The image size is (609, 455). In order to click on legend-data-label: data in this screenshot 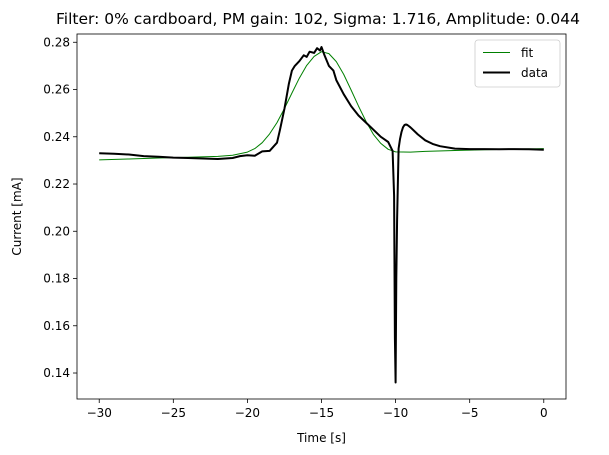, I will do `click(534, 73)`.